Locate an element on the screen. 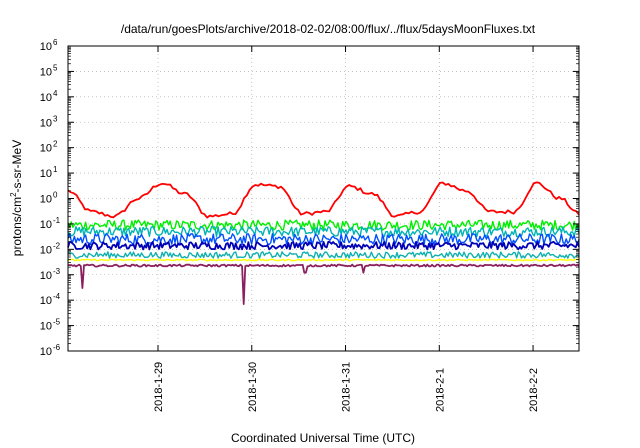  y-tick-exponent: 5 is located at coordinates (55, 67).